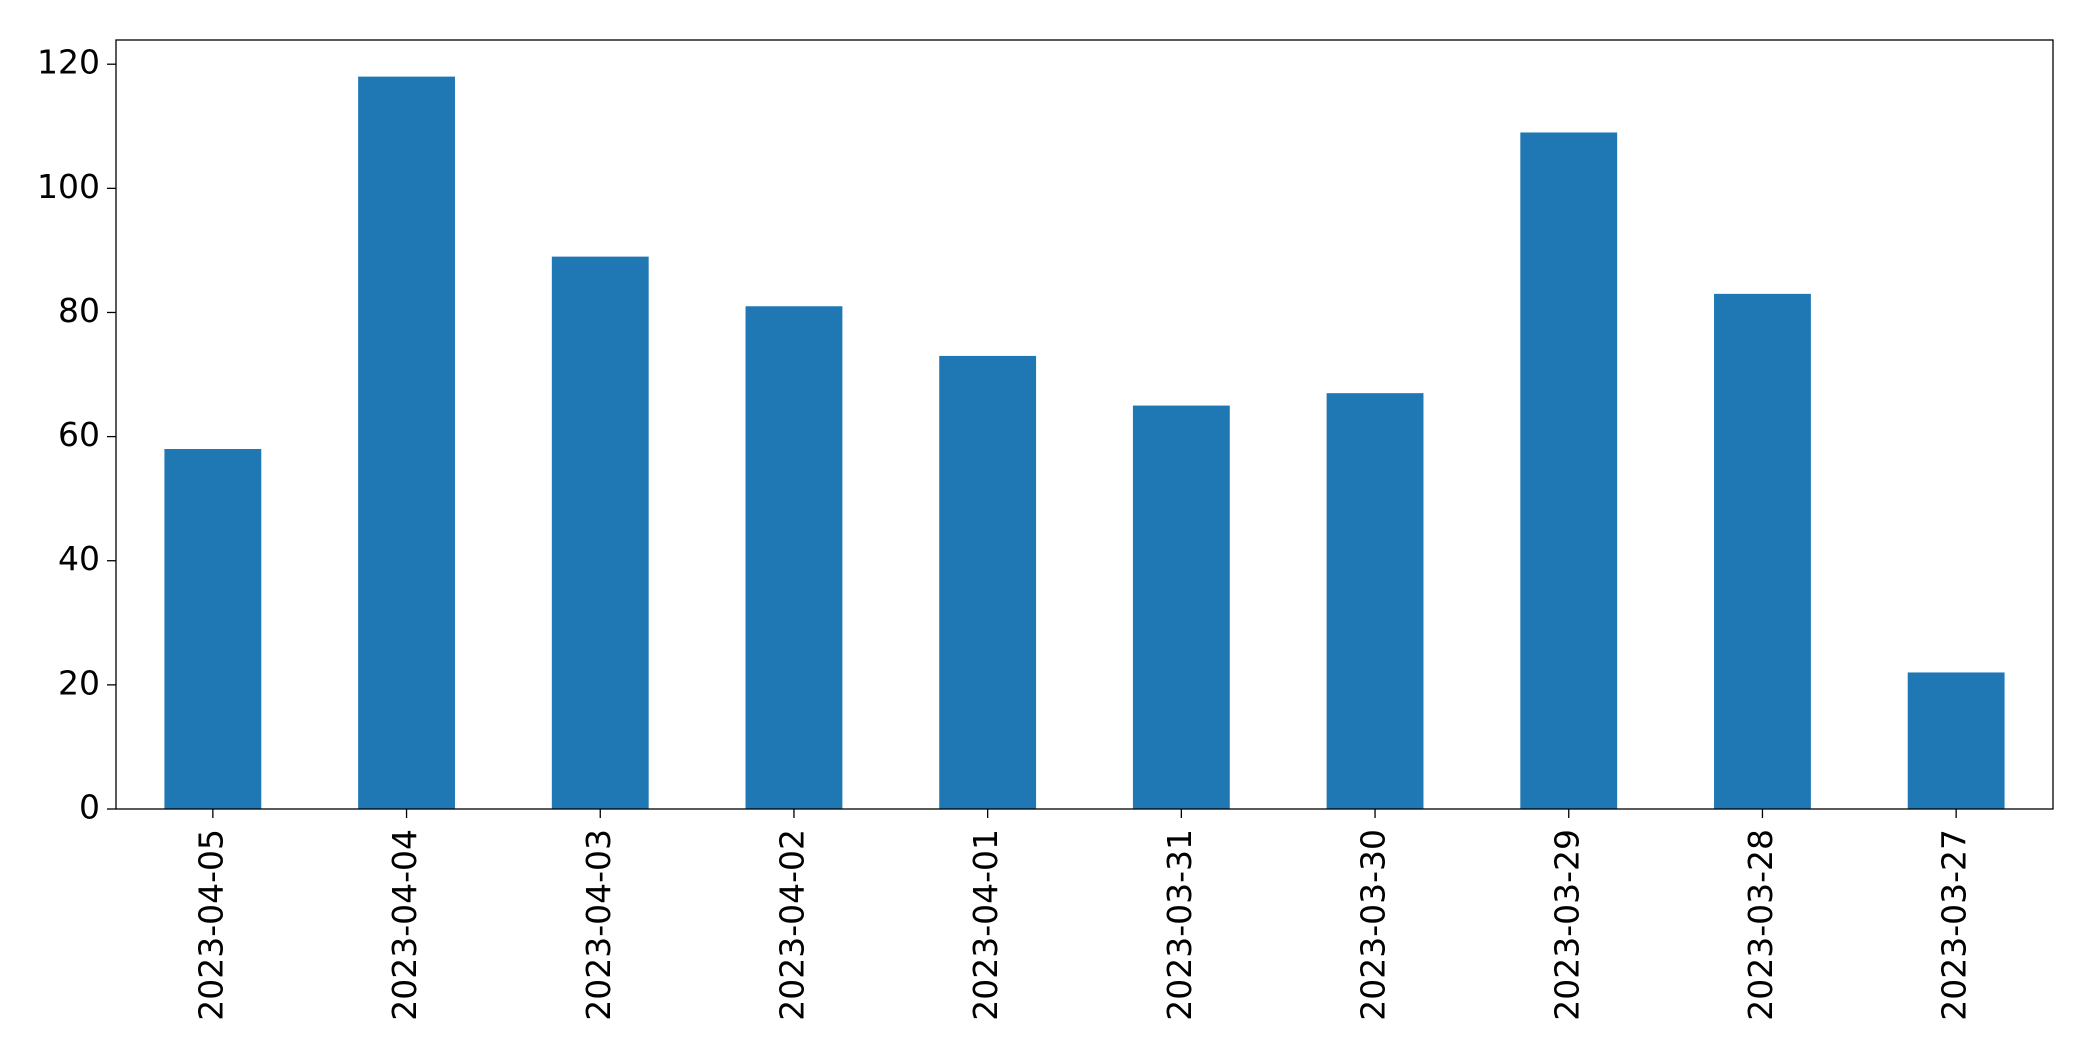 This screenshot has height=1061, width=2093. I want to click on y-tick-label: 0, so click(89, 807).